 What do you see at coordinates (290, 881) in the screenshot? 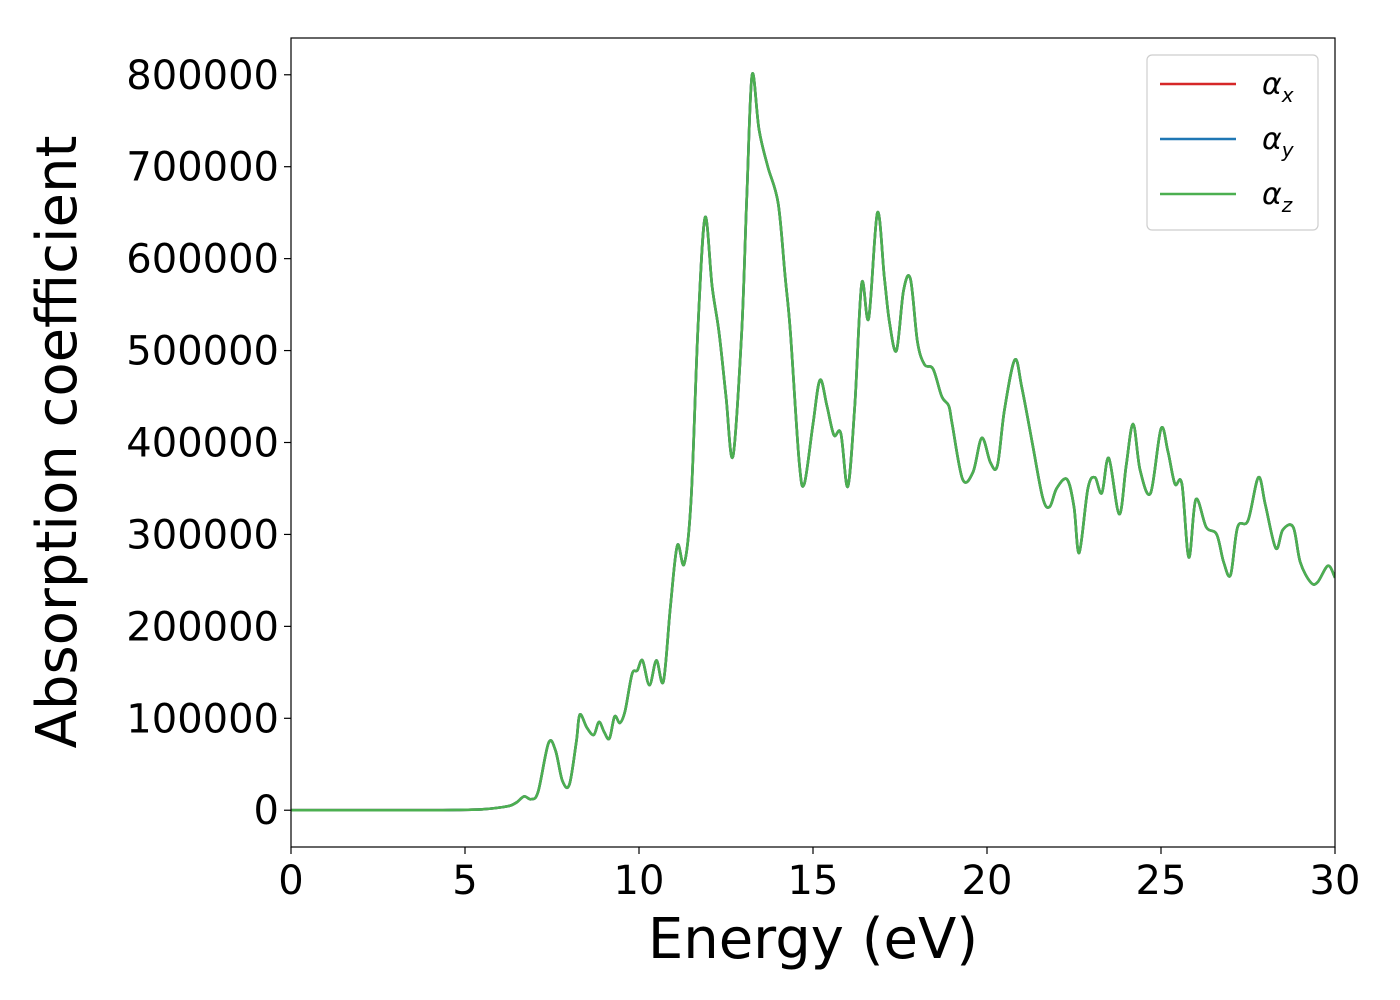
I see `x-tick-label: 0` at bounding box center [290, 881].